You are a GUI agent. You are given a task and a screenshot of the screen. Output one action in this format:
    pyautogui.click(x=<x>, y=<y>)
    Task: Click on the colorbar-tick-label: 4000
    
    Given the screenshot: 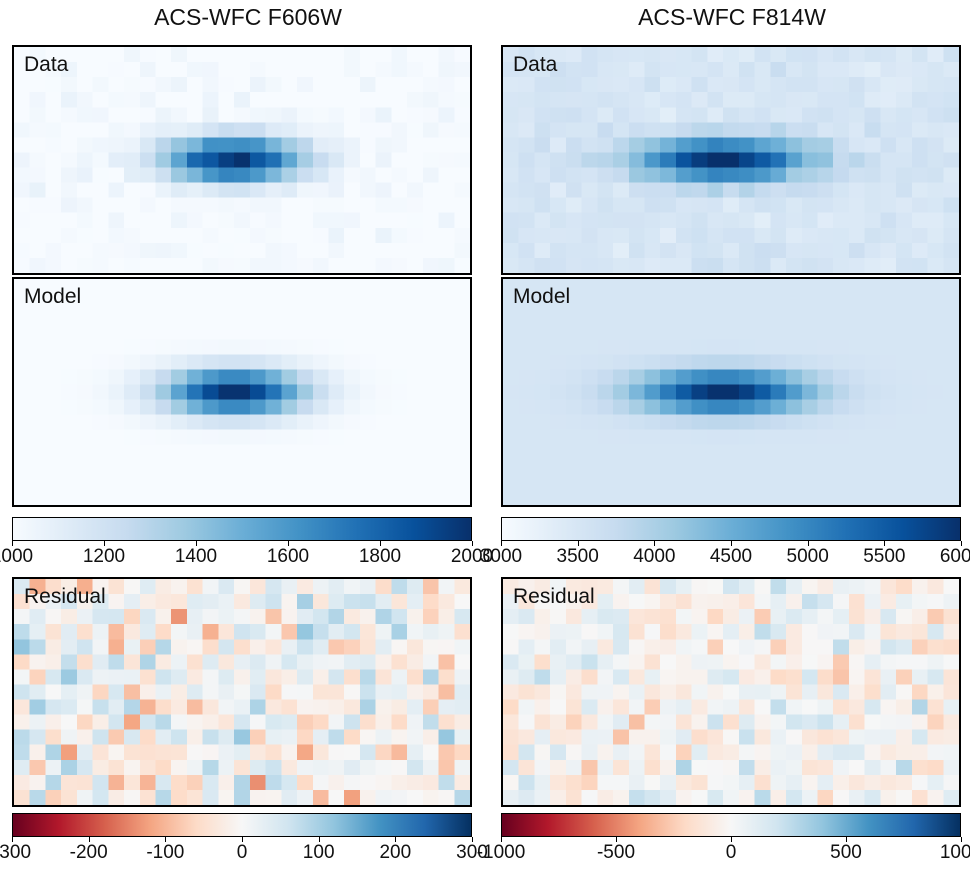 What is the action you would take?
    pyautogui.click(x=654, y=556)
    